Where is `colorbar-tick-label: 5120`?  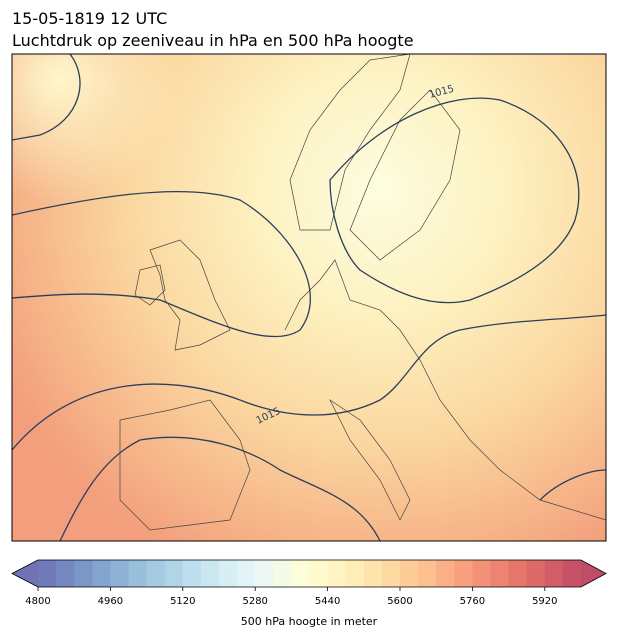
colorbar-tick-label: 5120 is located at coordinates (182, 601).